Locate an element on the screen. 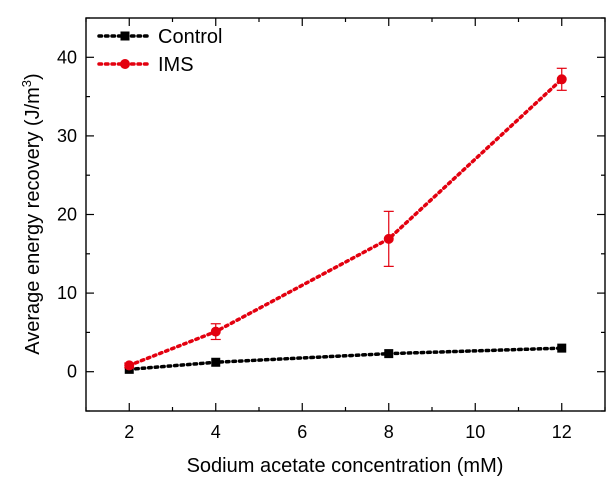 The width and height of the screenshot is (616, 482). legend: Control IMS is located at coordinates (159, 51).